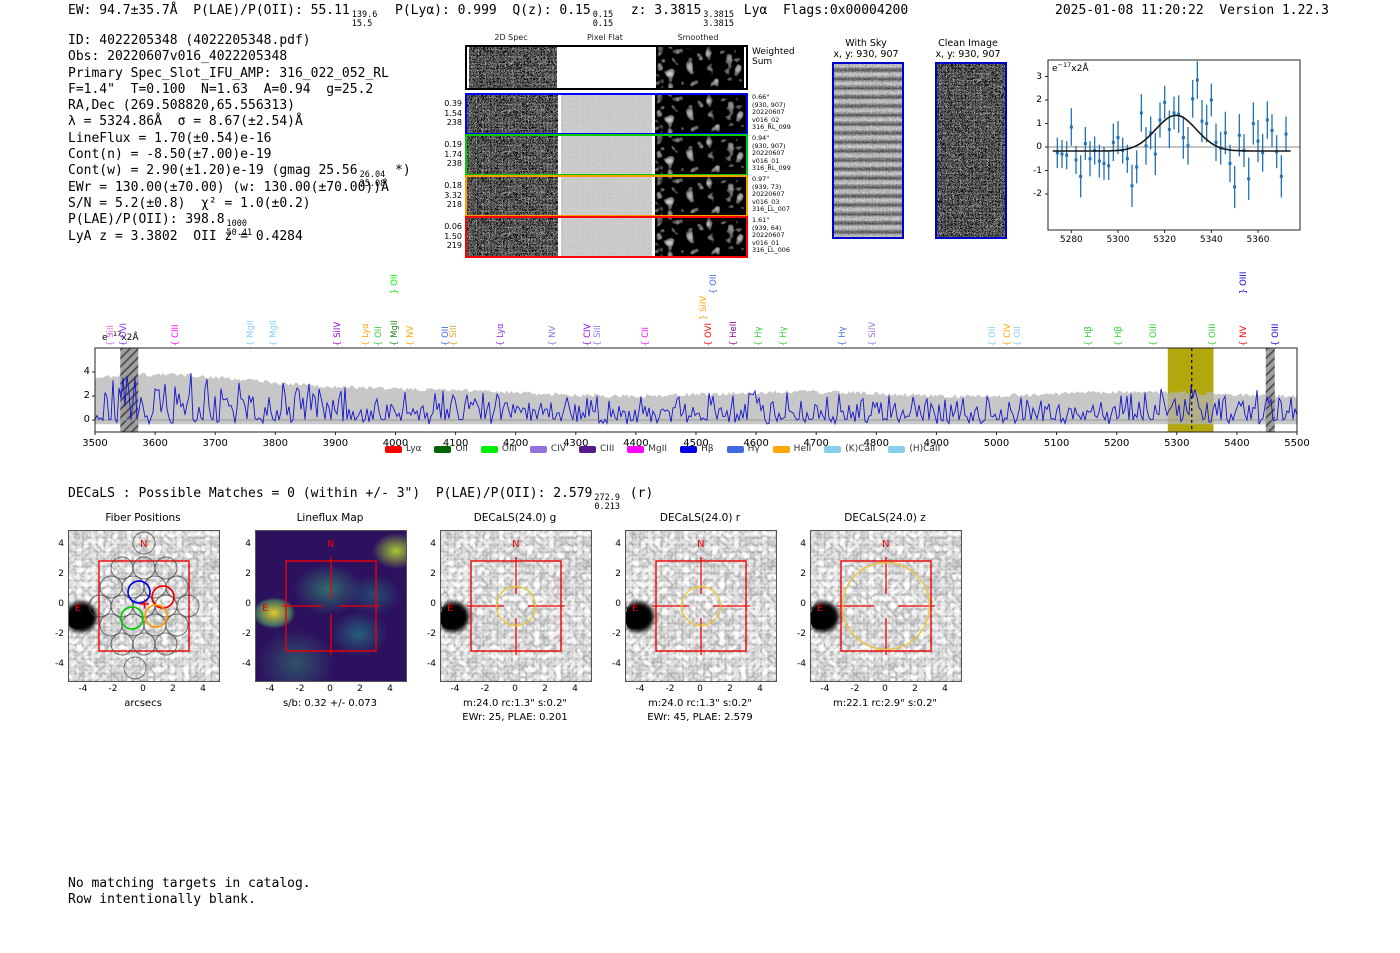 Image resolution: width=1400 pixels, height=953 pixels. Describe the element at coordinates (1039, 123) in the screenshot. I see `y-tick-label: 1` at that location.